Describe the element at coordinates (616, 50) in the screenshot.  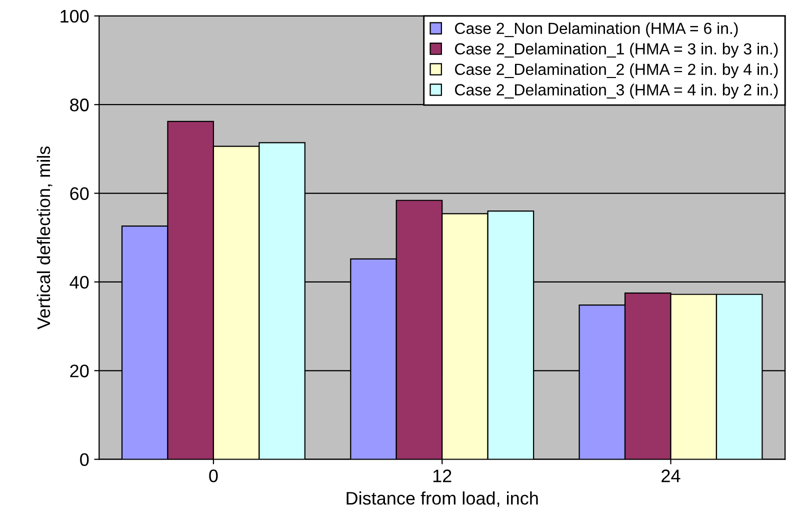
I see `legend-label: Case 2_Delamination_1 (HMA = 3 in. by 3 in.)` at that location.